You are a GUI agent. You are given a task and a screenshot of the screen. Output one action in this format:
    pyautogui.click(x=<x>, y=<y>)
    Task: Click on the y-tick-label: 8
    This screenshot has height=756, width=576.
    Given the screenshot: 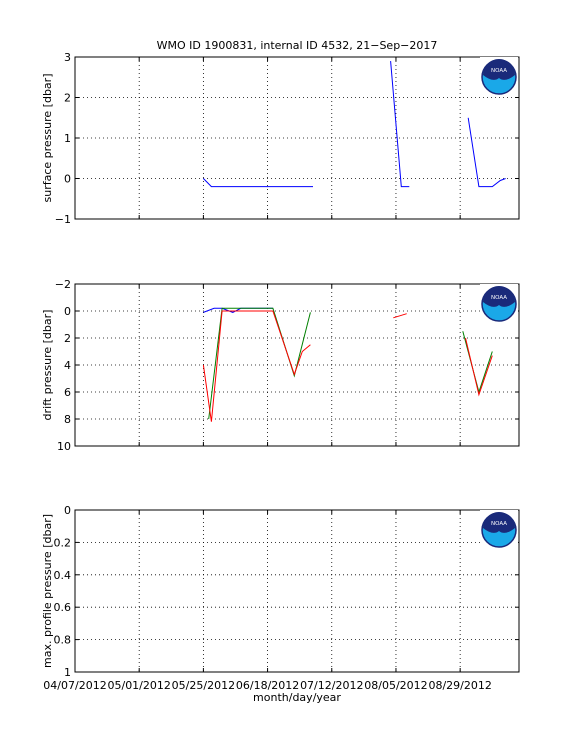 What is the action you would take?
    pyautogui.click(x=67, y=419)
    